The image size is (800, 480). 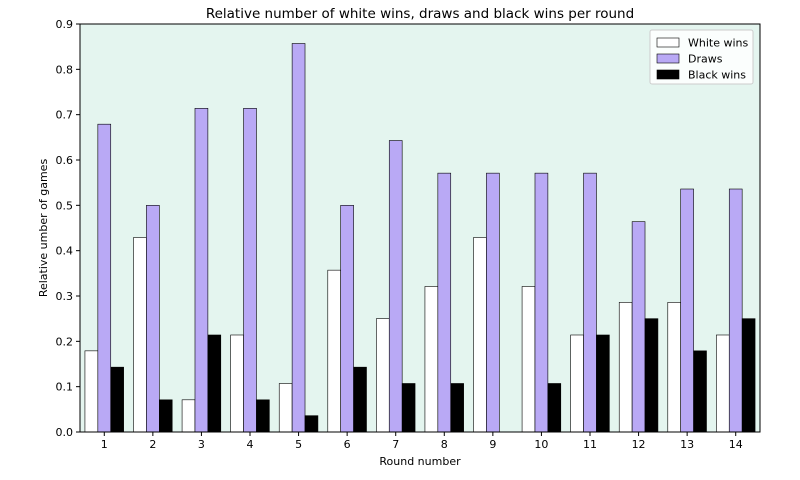 I want to click on legend-swatch-white-wins, so click(x=668, y=42).